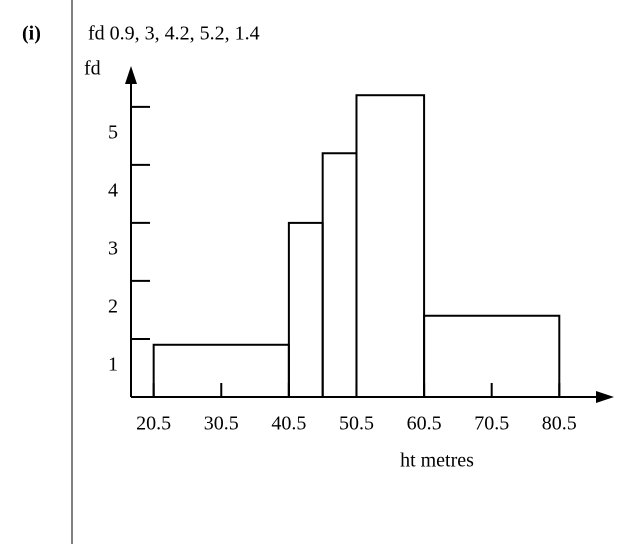  Describe the element at coordinates (113, 365) in the screenshot. I see `y-tick-label: 1` at that location.